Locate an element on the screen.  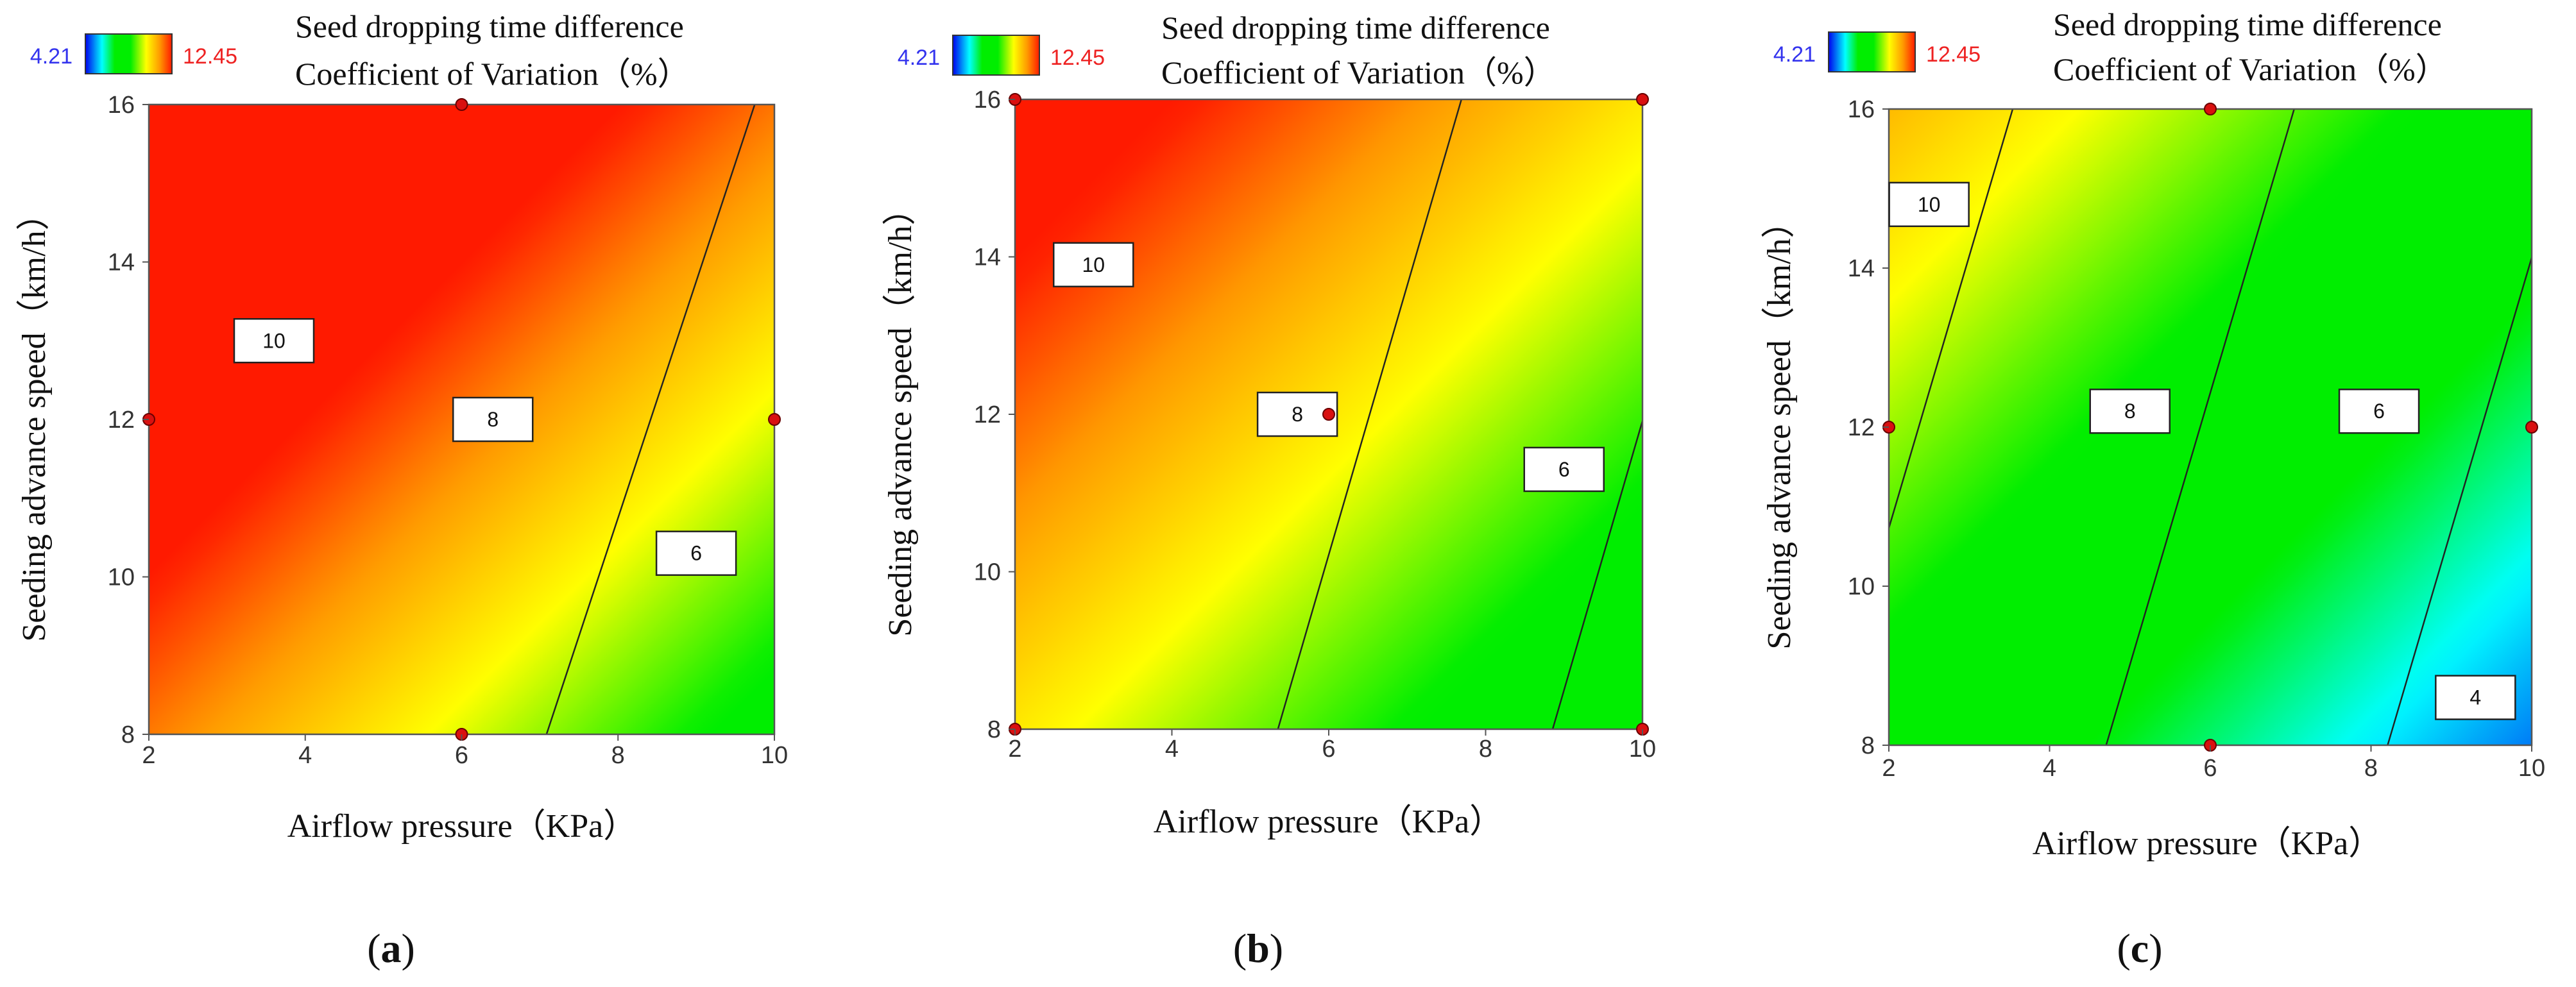
caption-letter: a is located at coordinates (391, 948).